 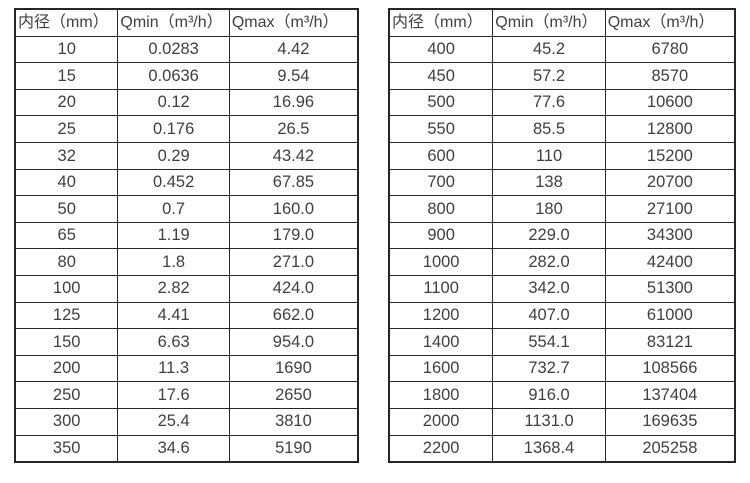 I want to click on table-row: 1100 342.0 51300, so click(x=562, y=288).